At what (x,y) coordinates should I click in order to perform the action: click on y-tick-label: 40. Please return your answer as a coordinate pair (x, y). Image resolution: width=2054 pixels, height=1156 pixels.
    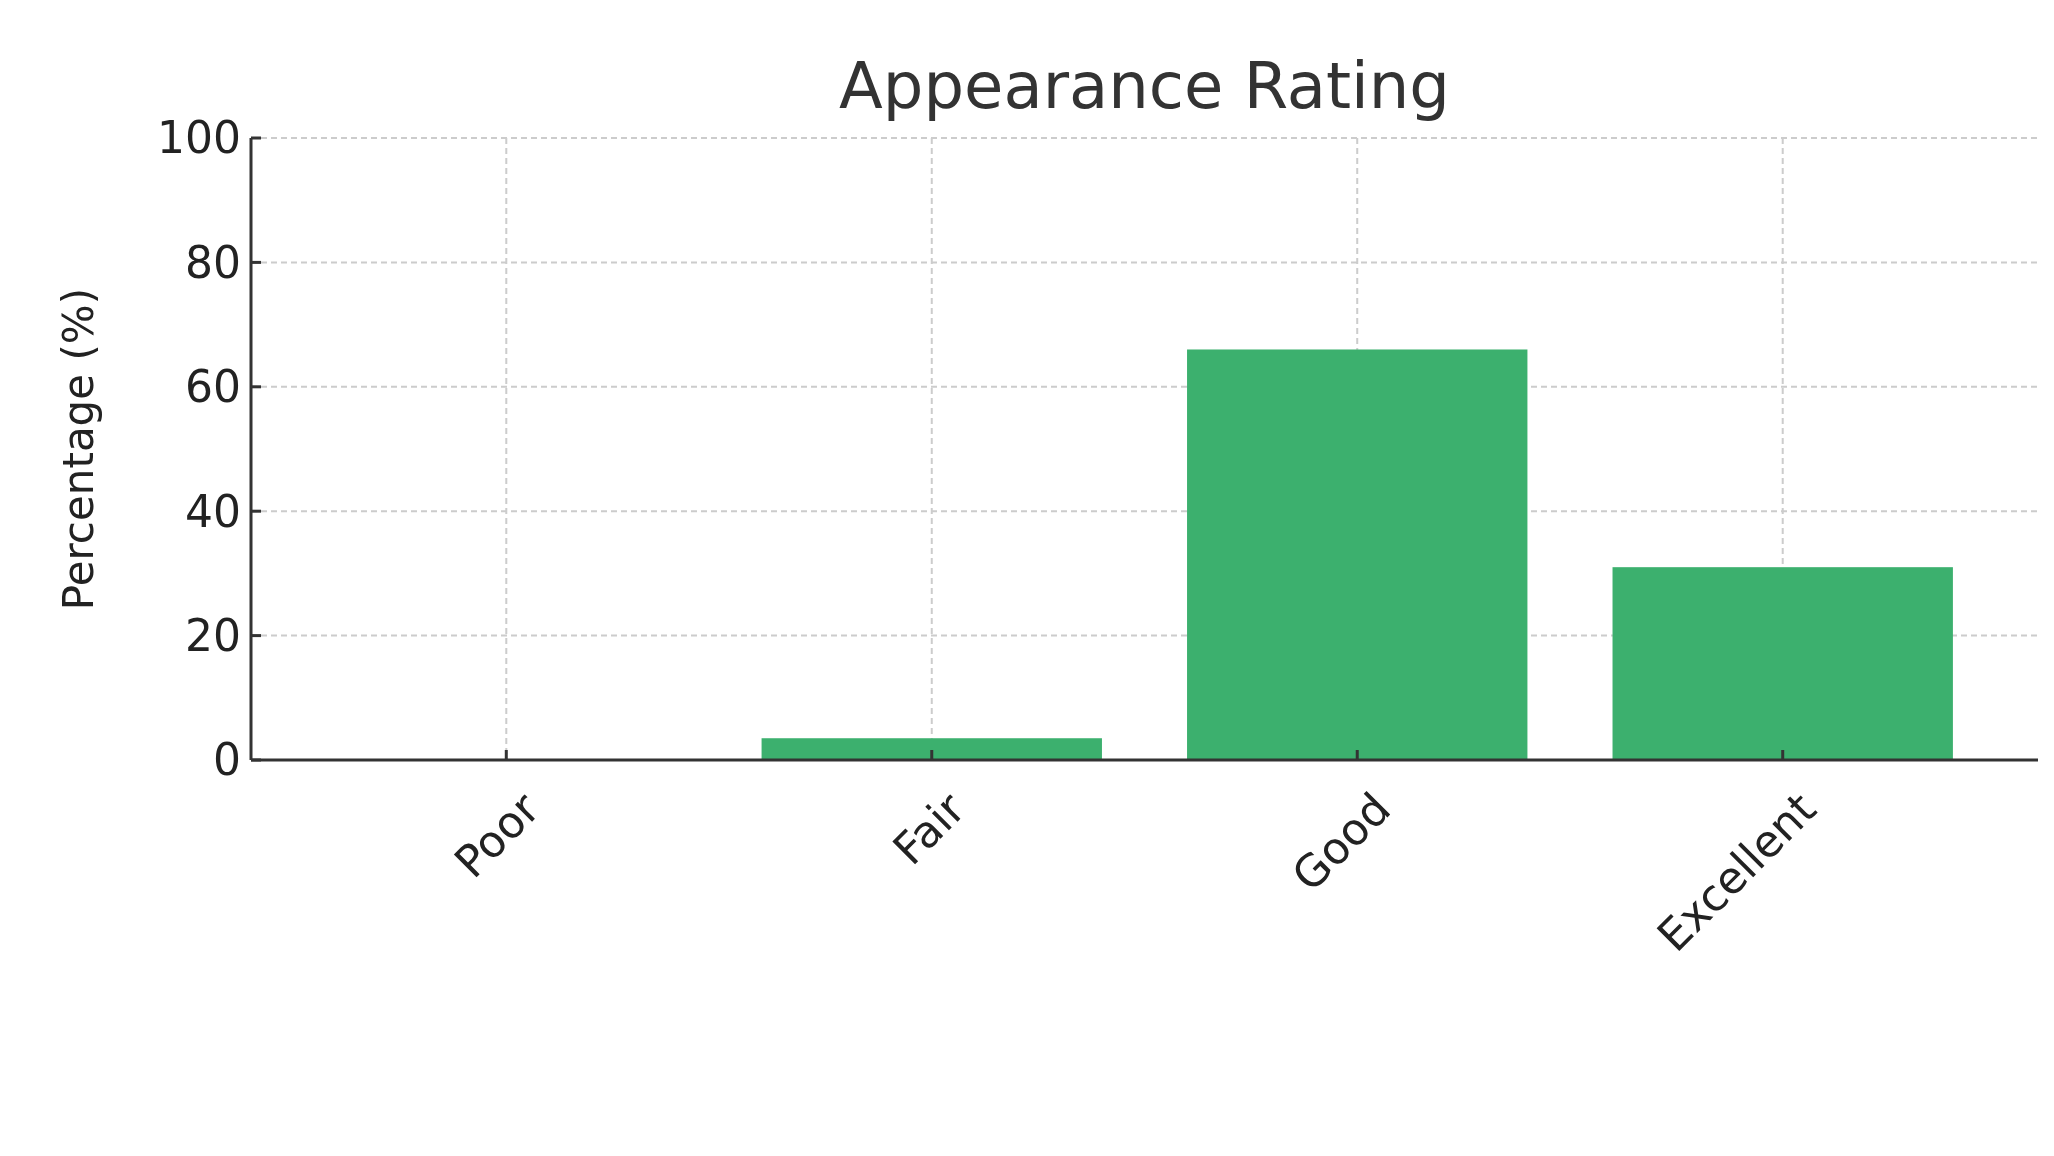
    Looking at the image, I should click on (213, 511).